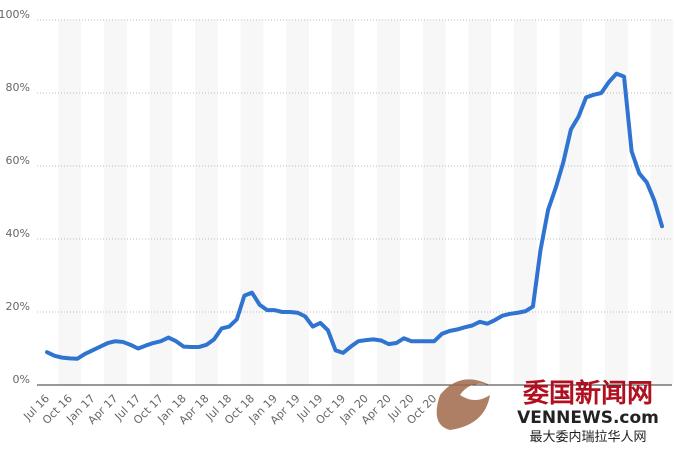  What do you see at coordinates (18, 306) in the screenshot?
I see `y-tick-label: 20%` at bounding box center [18, 306].